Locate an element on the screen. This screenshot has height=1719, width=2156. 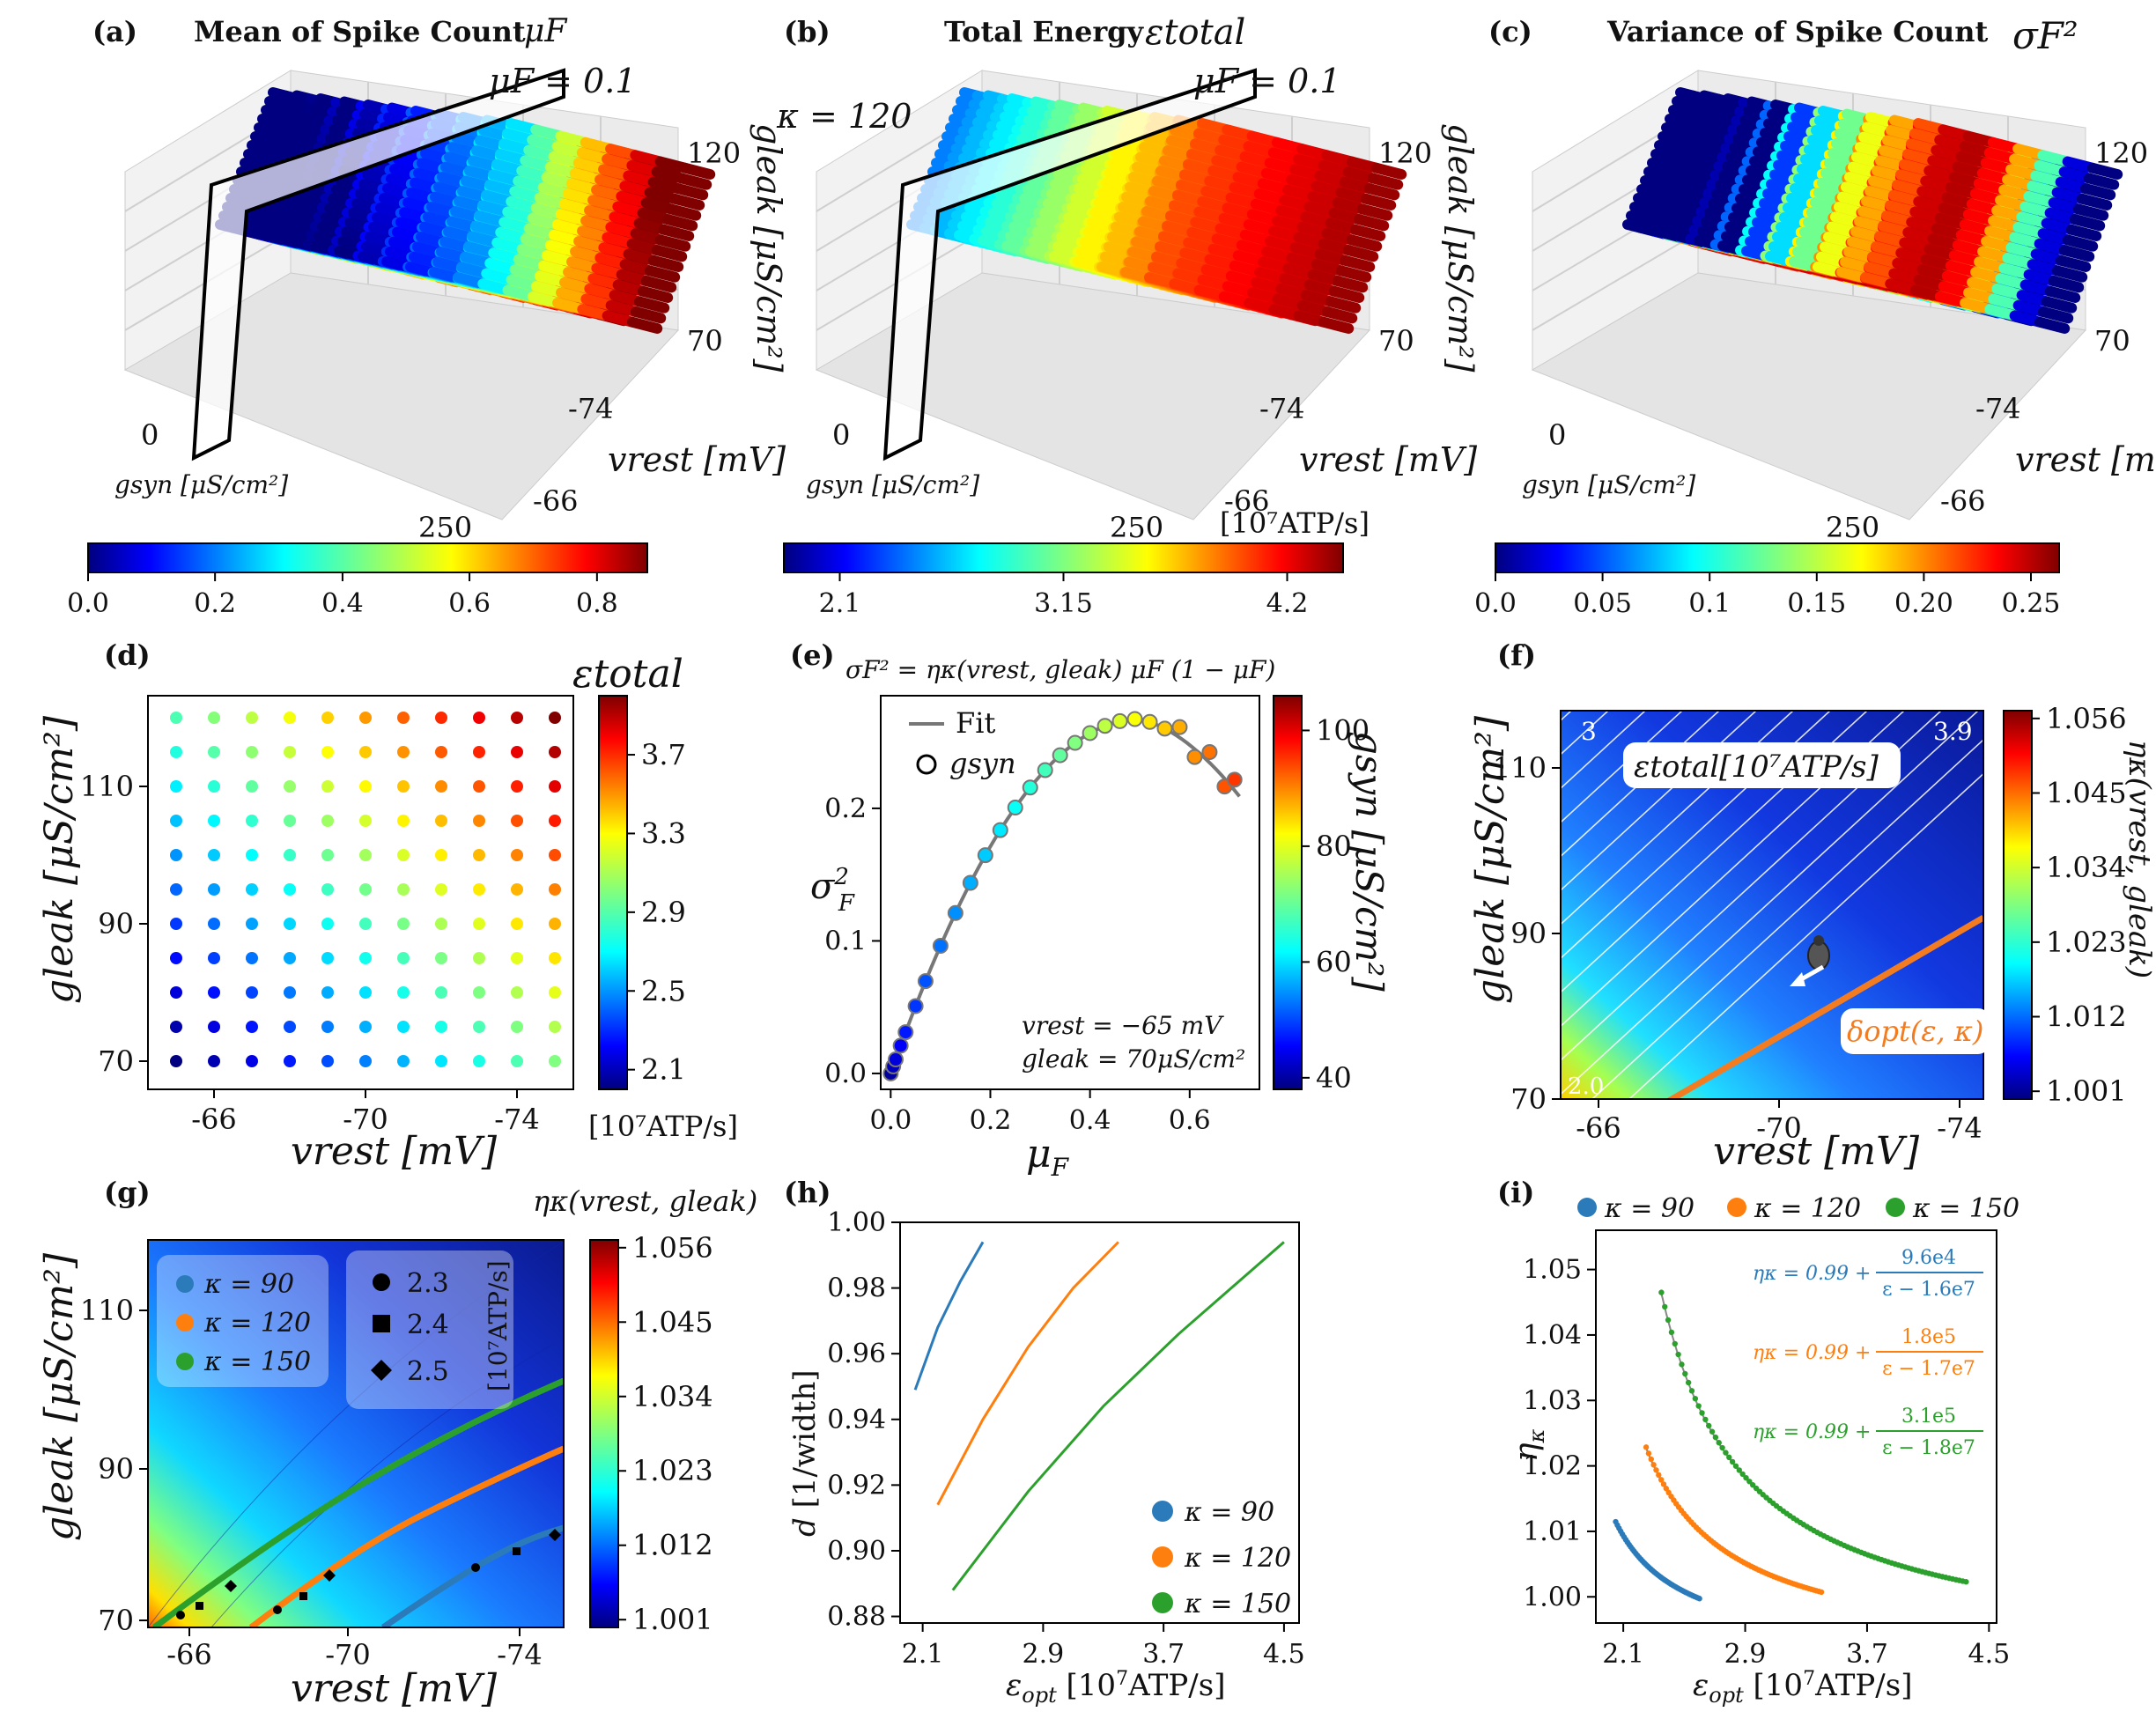
colorbar-d-unit: [10⁷ATP/s] is located at coordinates (663, 1126).